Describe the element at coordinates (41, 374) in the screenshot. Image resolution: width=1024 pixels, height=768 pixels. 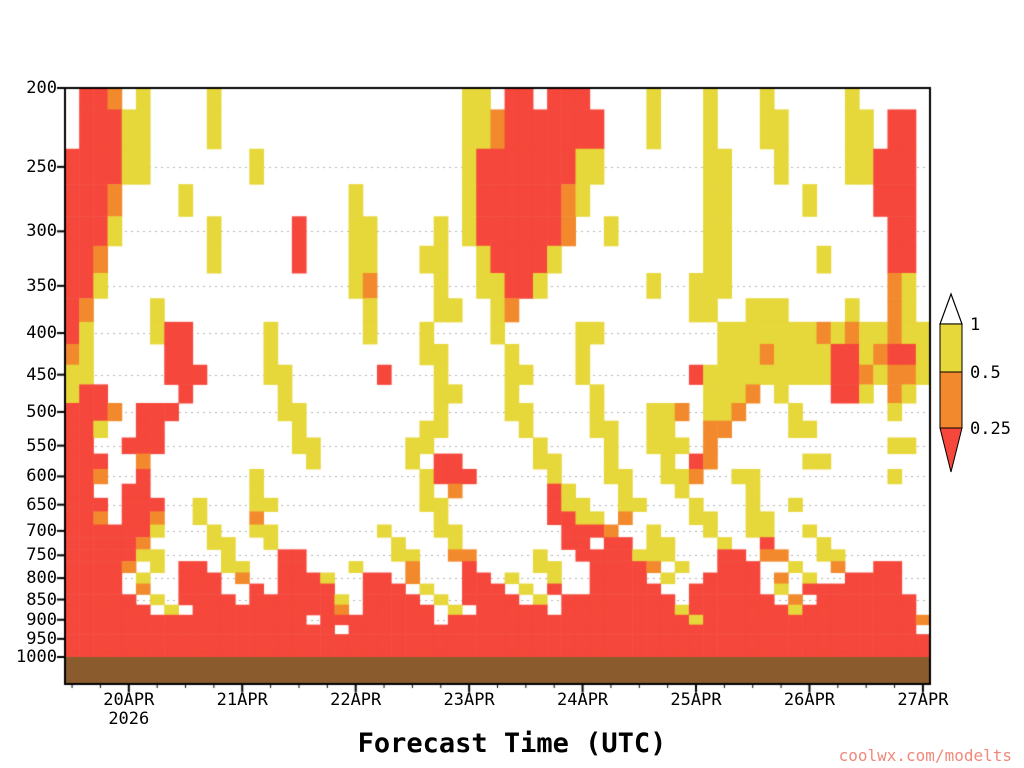
I see `y-tick-label: 450` at that location.